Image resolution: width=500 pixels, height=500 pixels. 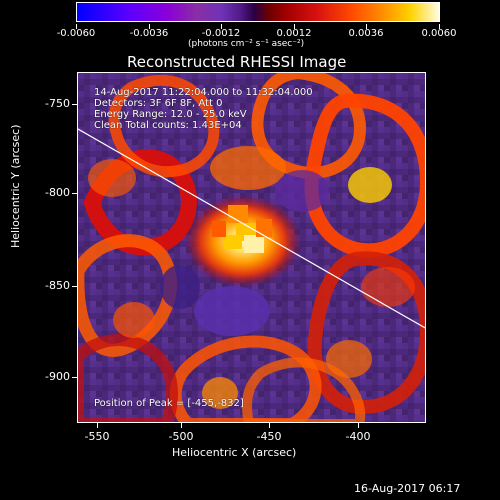 What do you see at coordinates (57, 376) in the screenshot?
I see `y-tick-label-4: -900` at bounding box center [57, 376].